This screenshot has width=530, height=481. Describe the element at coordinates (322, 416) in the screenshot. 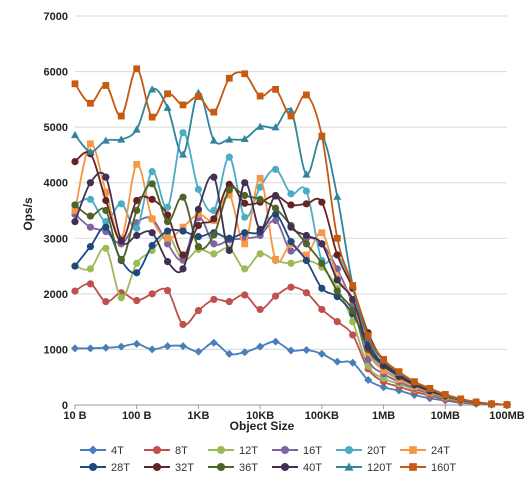

I see `x-tick-label: 100KB` at that location.